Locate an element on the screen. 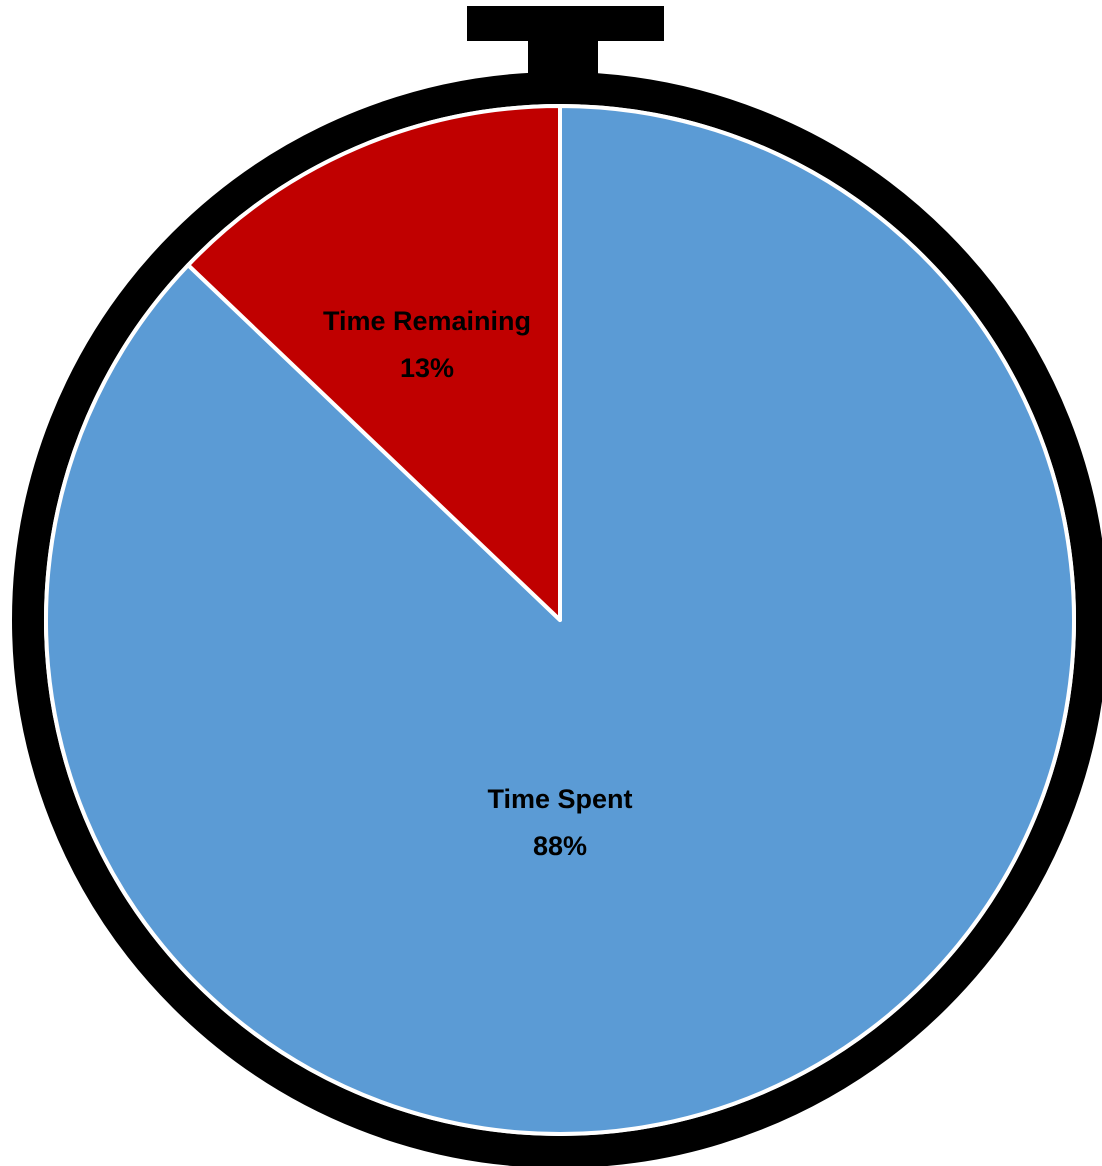  pie-label-time-remaining: Time Remaining is located at coordinates (427, 321).